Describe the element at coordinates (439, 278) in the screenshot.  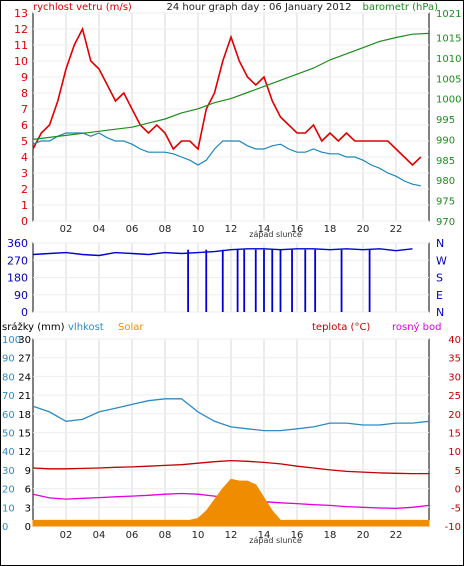
I see `compass-label: S` at that location.